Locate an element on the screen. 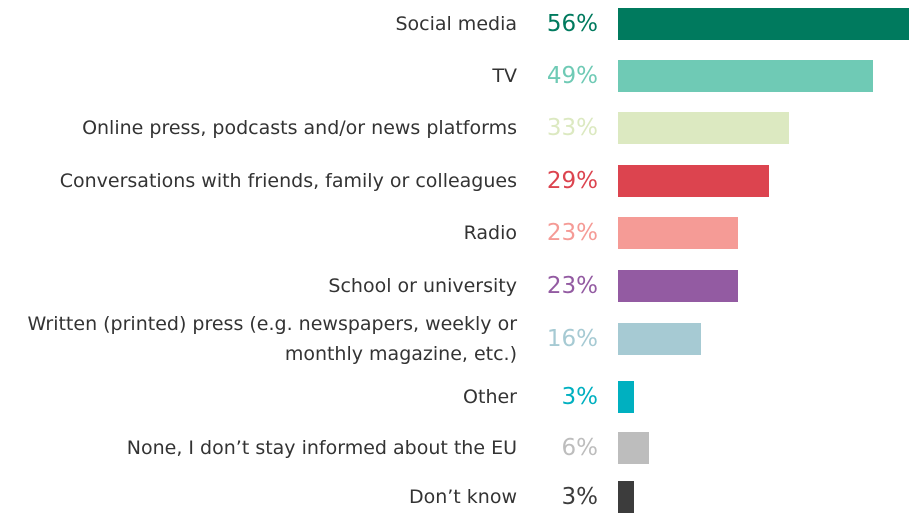  category-label: Social media is located at coordinates (456, 24).